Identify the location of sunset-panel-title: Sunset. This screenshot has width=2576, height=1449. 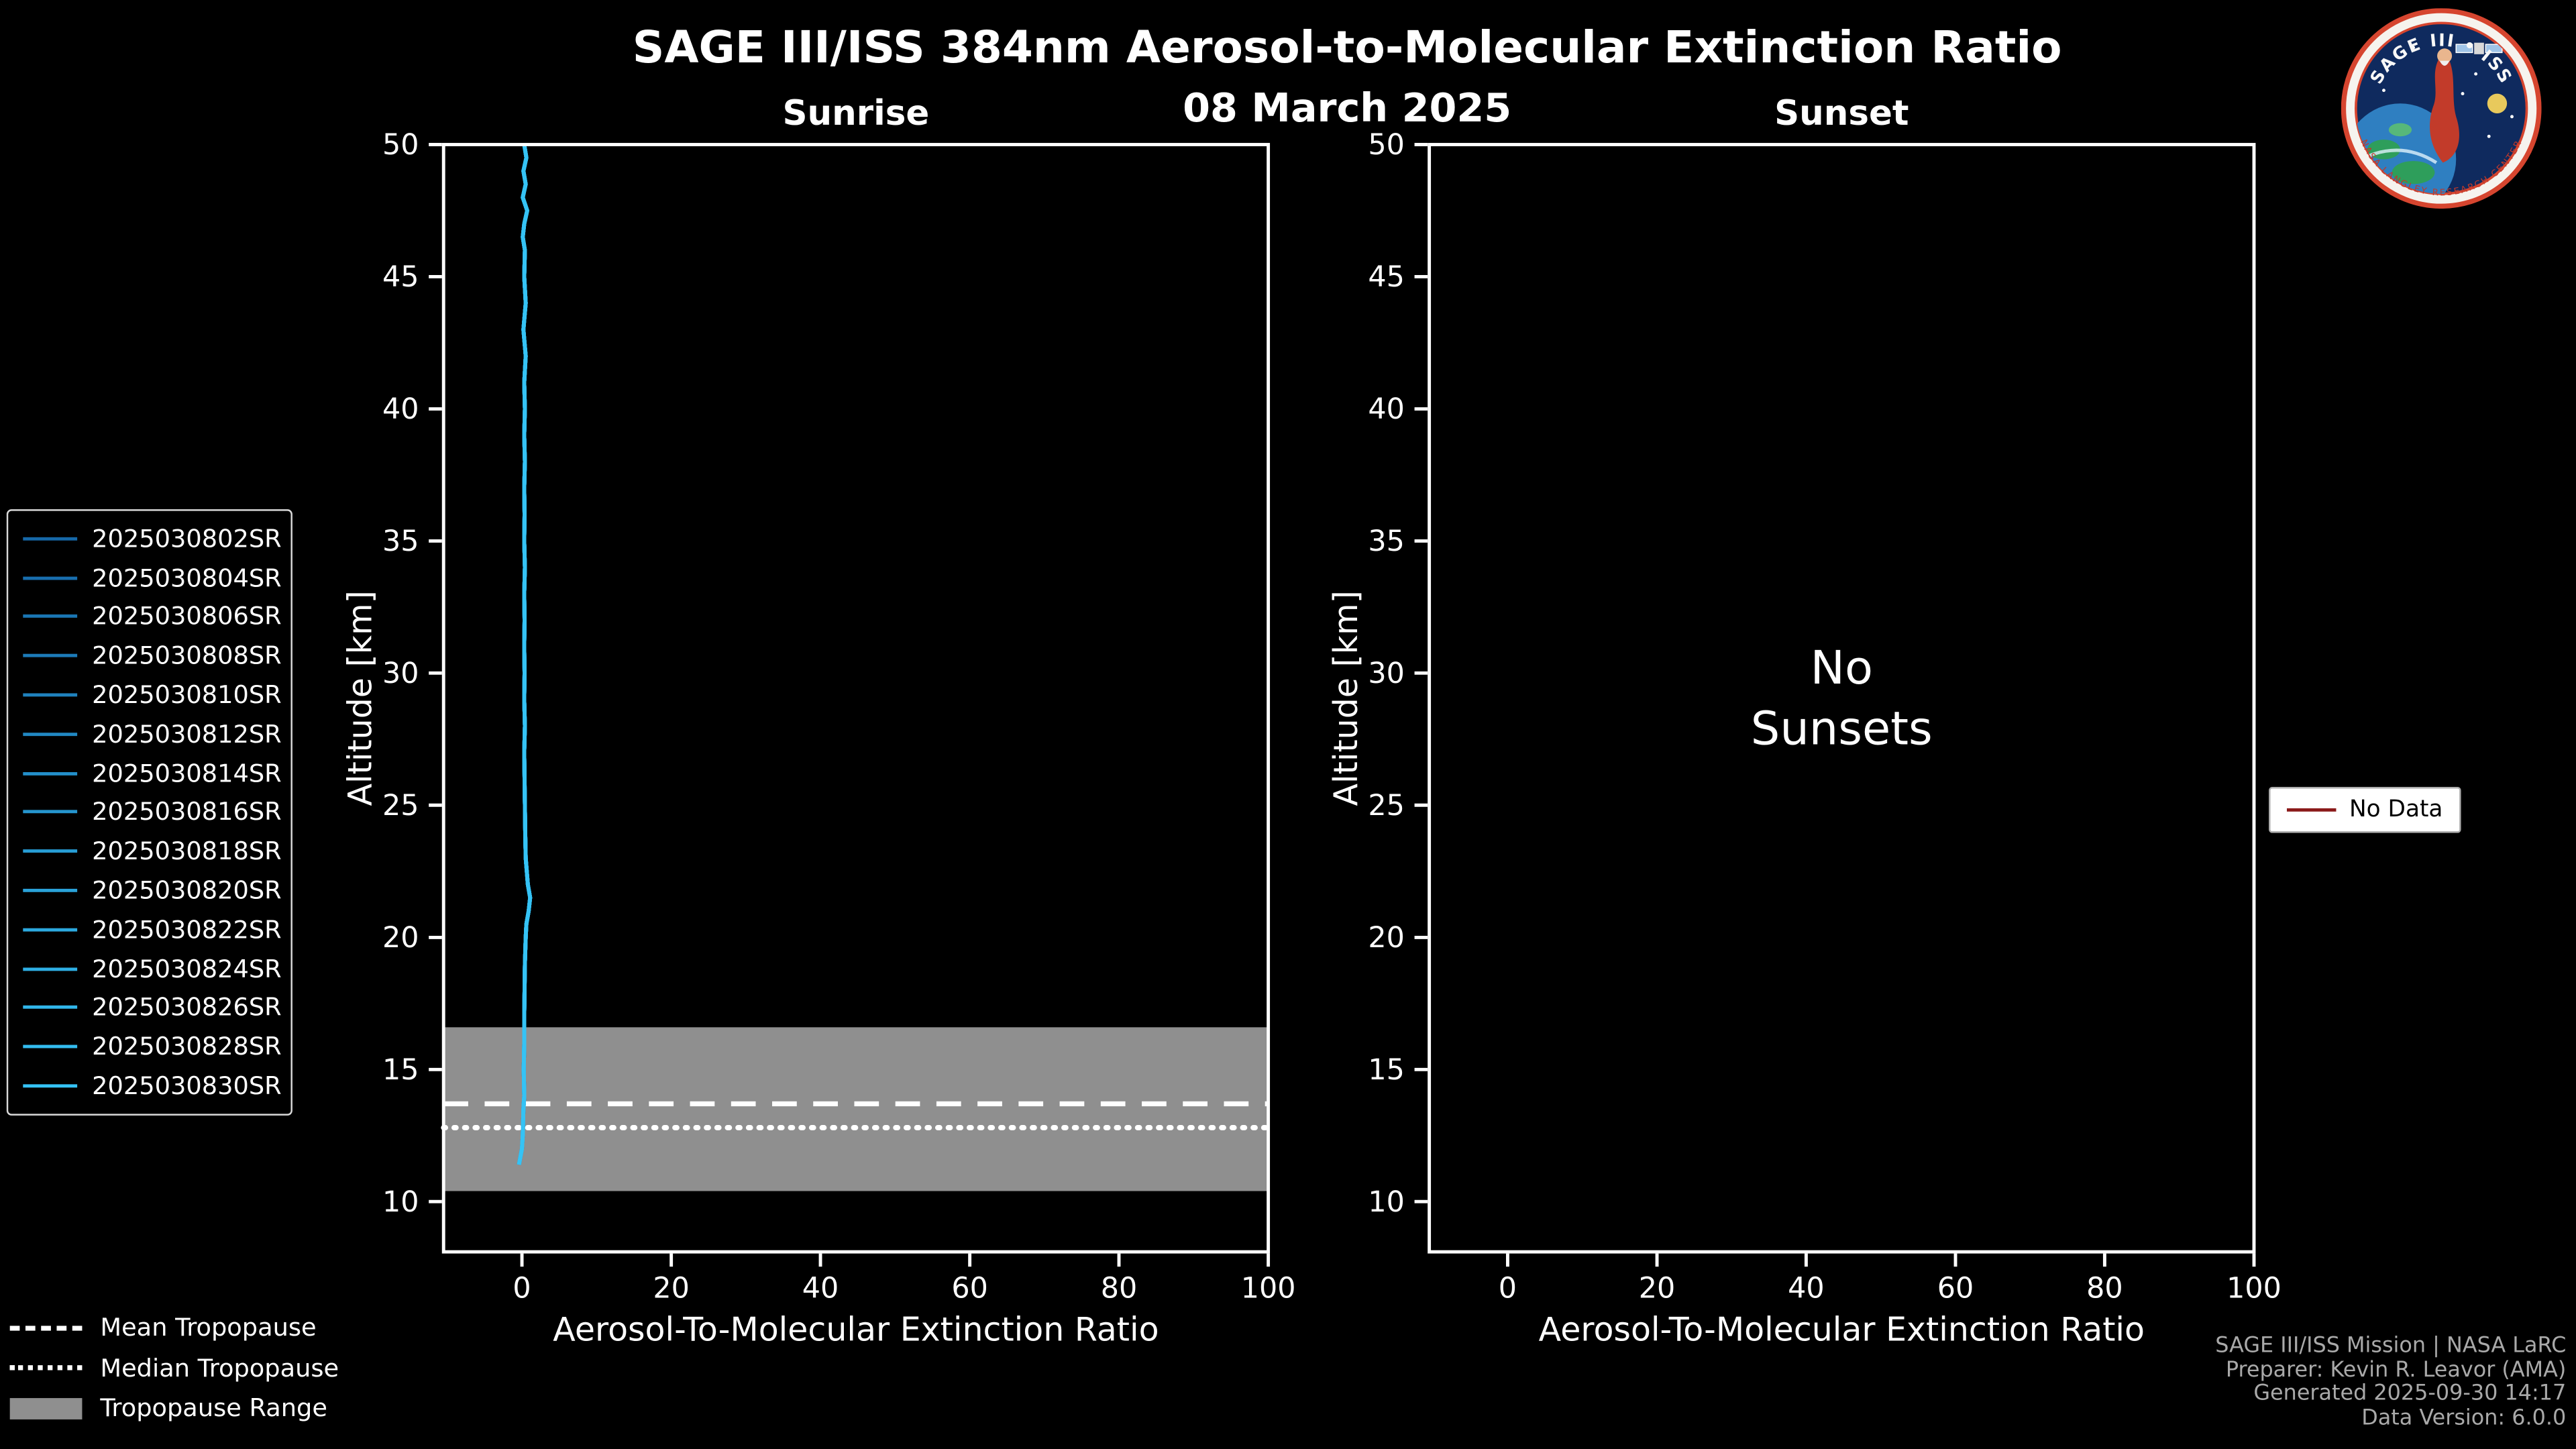
(1841, 113).